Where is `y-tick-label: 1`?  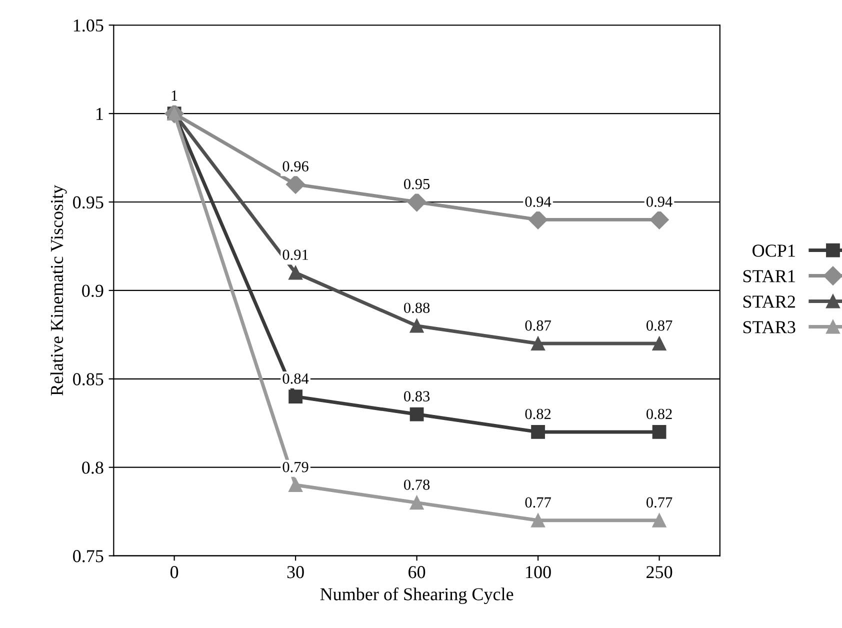 y-tick-label: 1 is located at coordinates (99, 114).